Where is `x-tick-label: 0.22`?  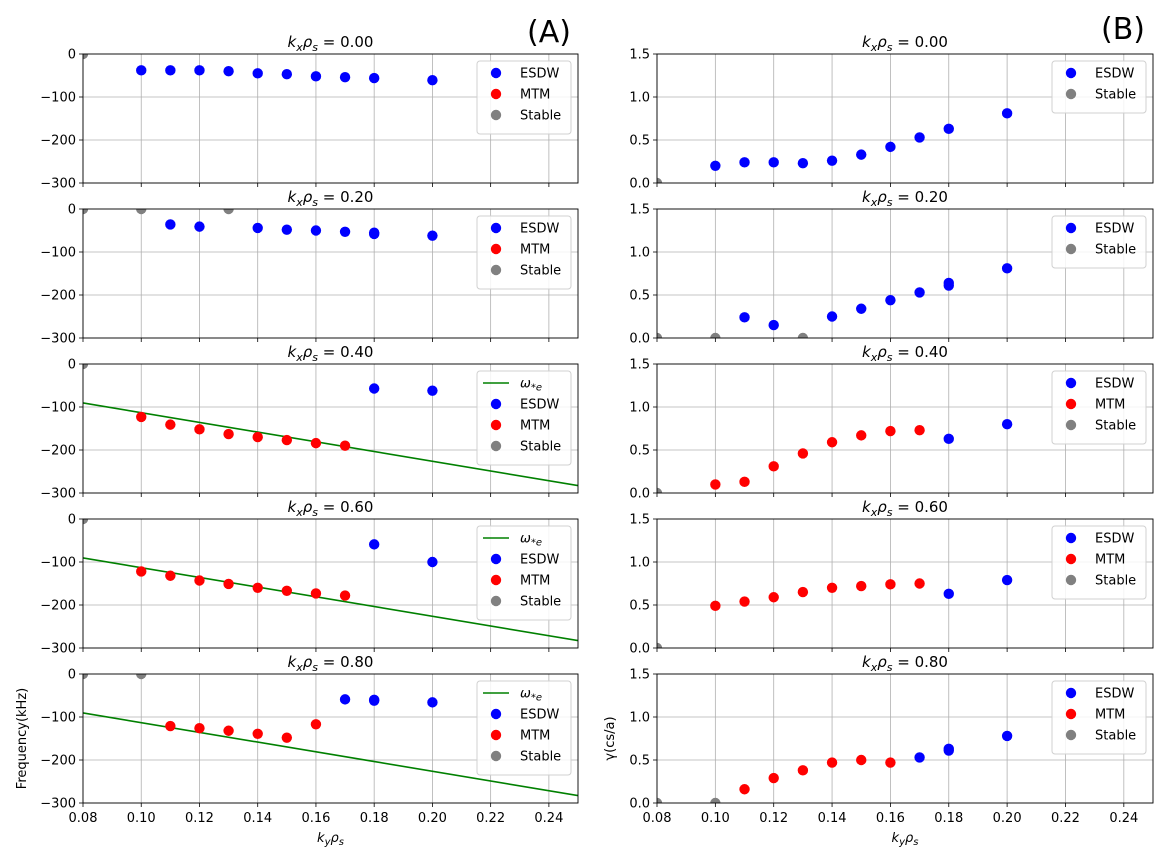 x-tick-label: 0.22 is located at coordinates (1065, 818).